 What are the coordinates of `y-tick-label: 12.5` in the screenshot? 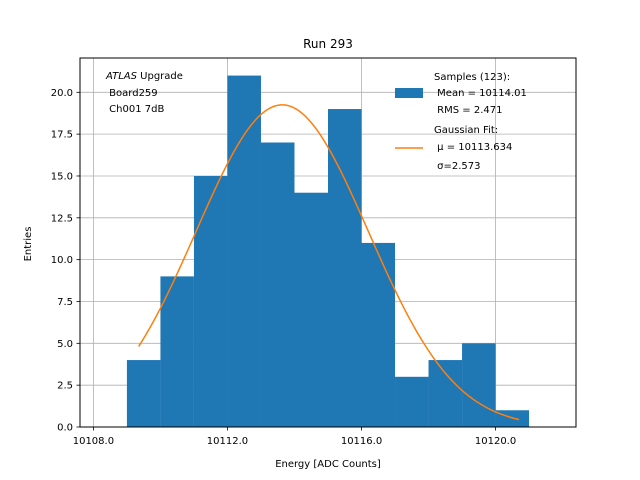 It's located at (62, 218).